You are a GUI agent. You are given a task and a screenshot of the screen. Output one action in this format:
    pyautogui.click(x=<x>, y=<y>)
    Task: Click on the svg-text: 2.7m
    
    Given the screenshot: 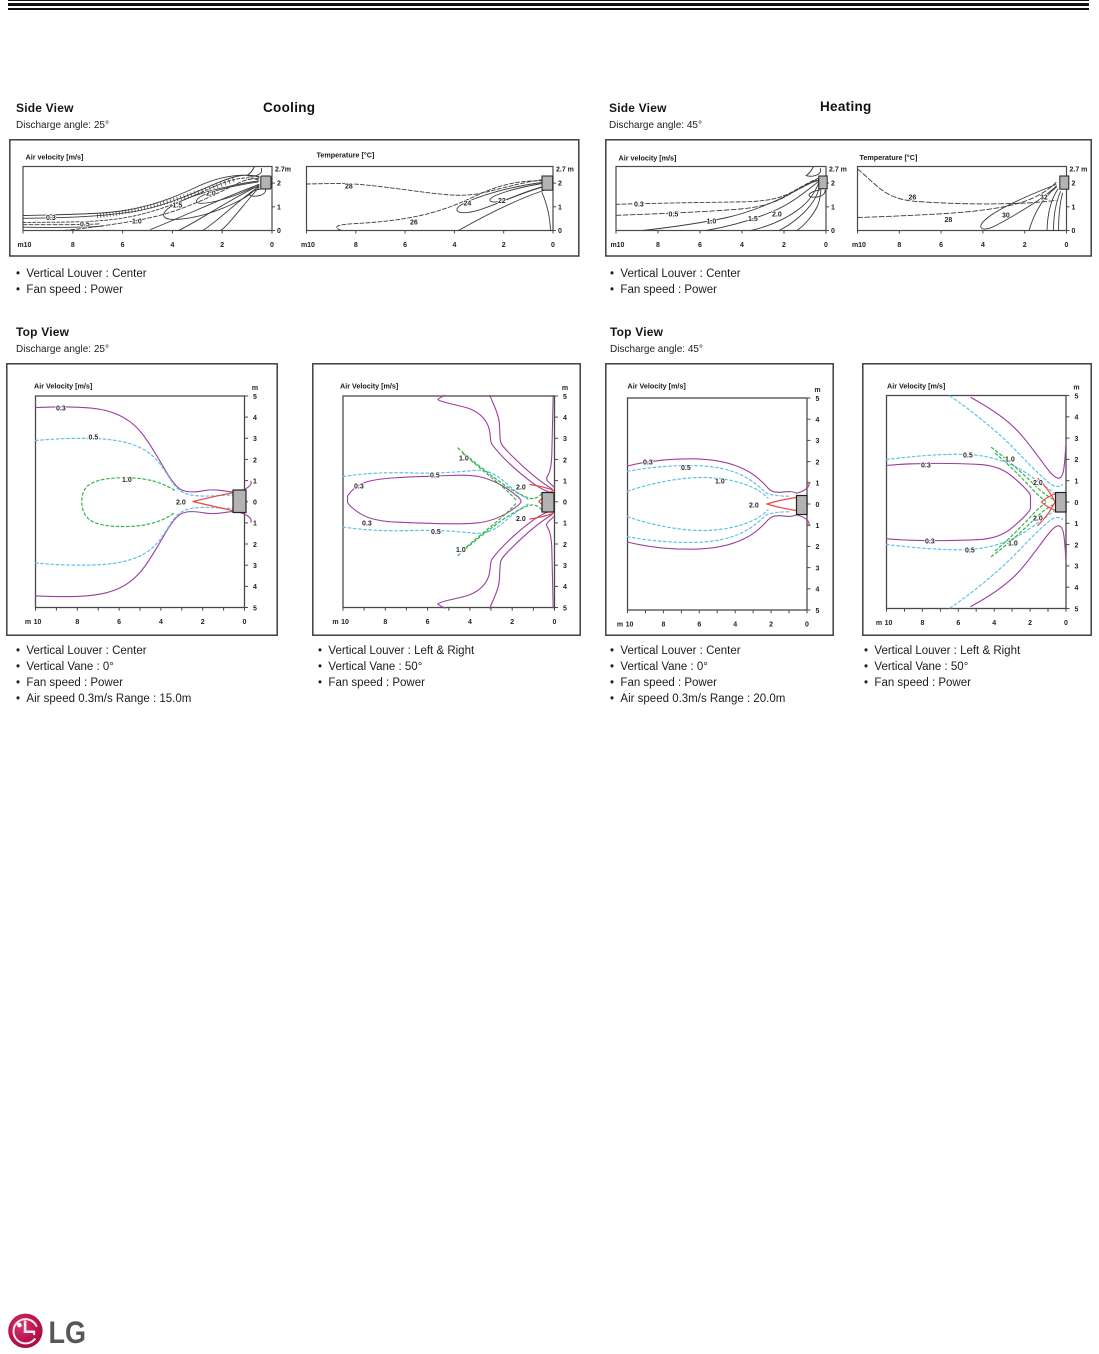 What is the action you would take?
    pyautogui.click(x=283, y=170)
    